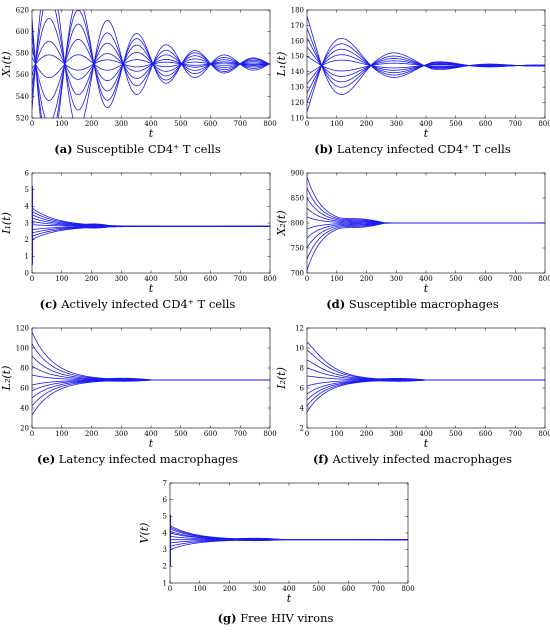  I want to click on y-axis-label: X₂(t), so click(281, 223).